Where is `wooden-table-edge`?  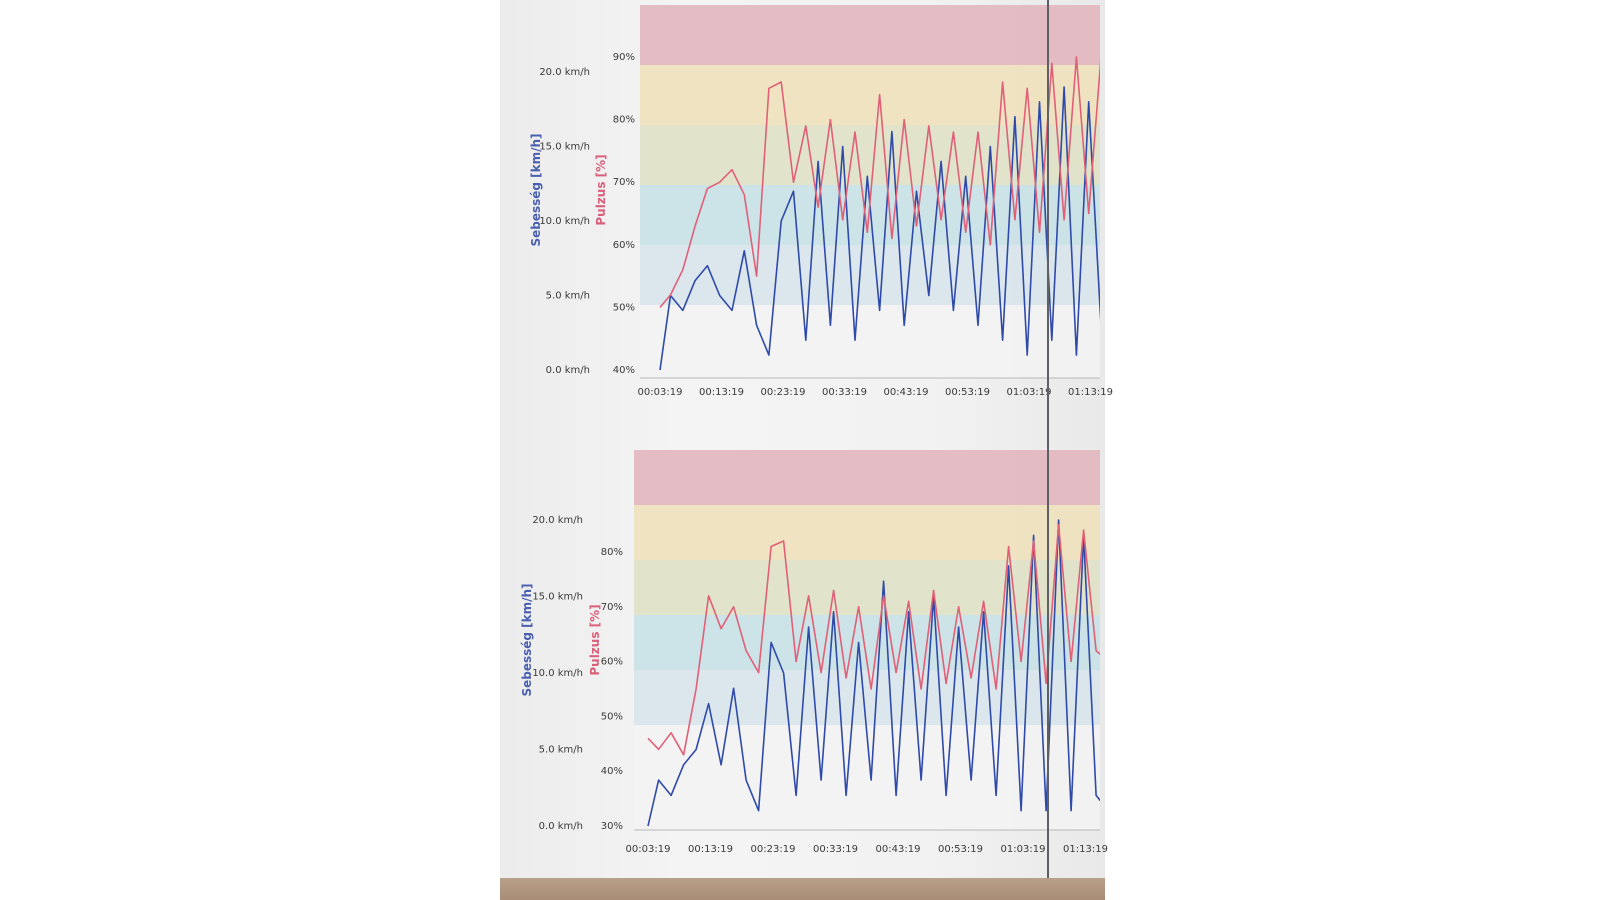 wooden-table-edge is located at coordinates (802, 889).